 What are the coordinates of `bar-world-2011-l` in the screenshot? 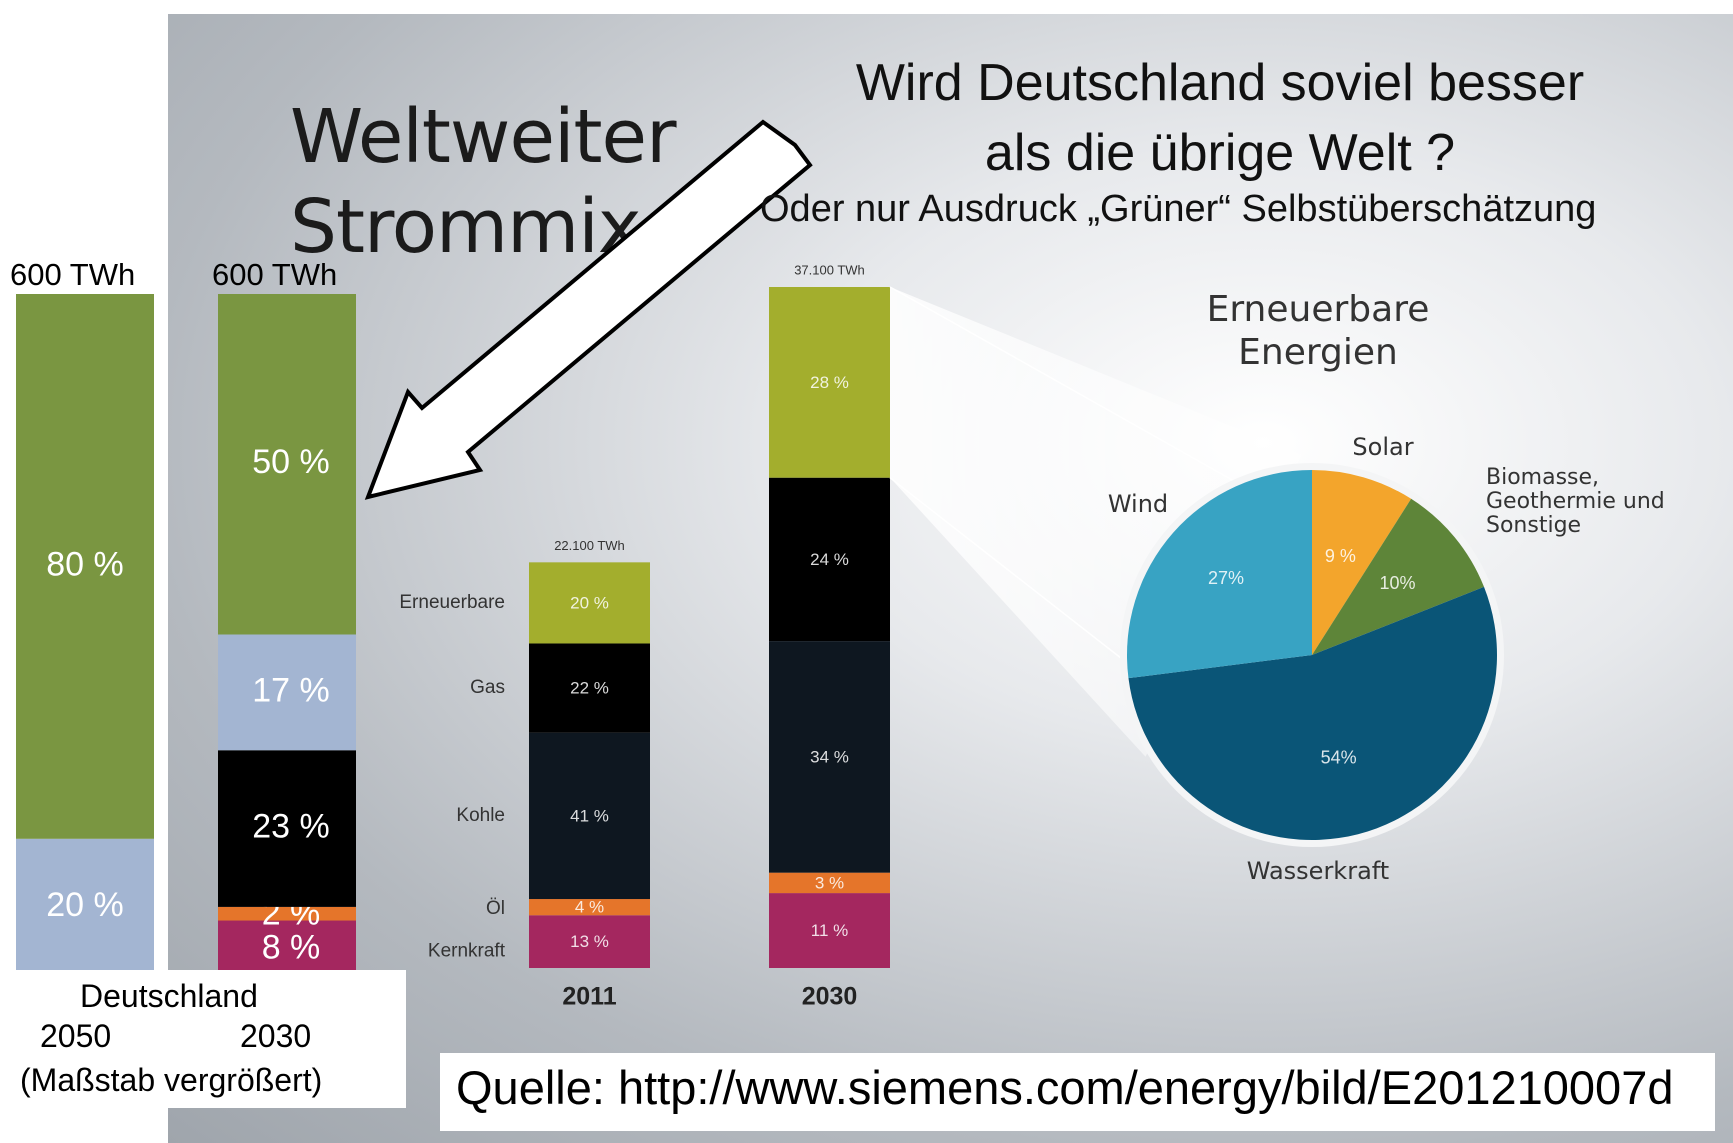 It's located at (589, 907).